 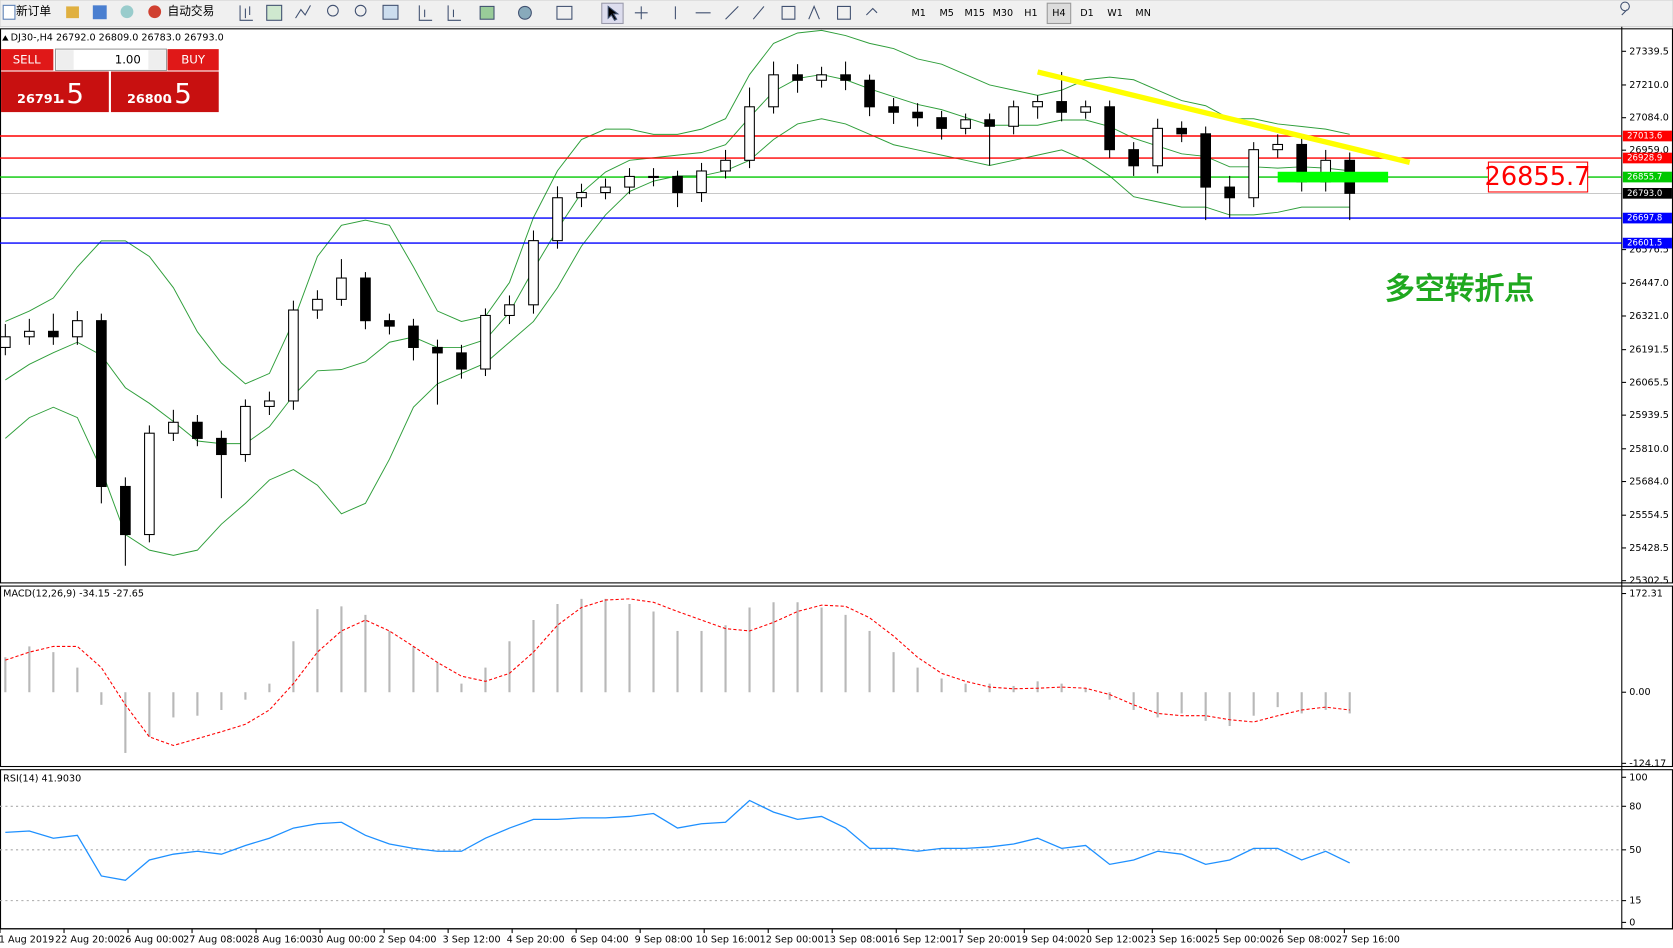 What do you see at coordinates (677, 840) in the screenshot?
I see `rsi-line` at bounding box center [677, 840].